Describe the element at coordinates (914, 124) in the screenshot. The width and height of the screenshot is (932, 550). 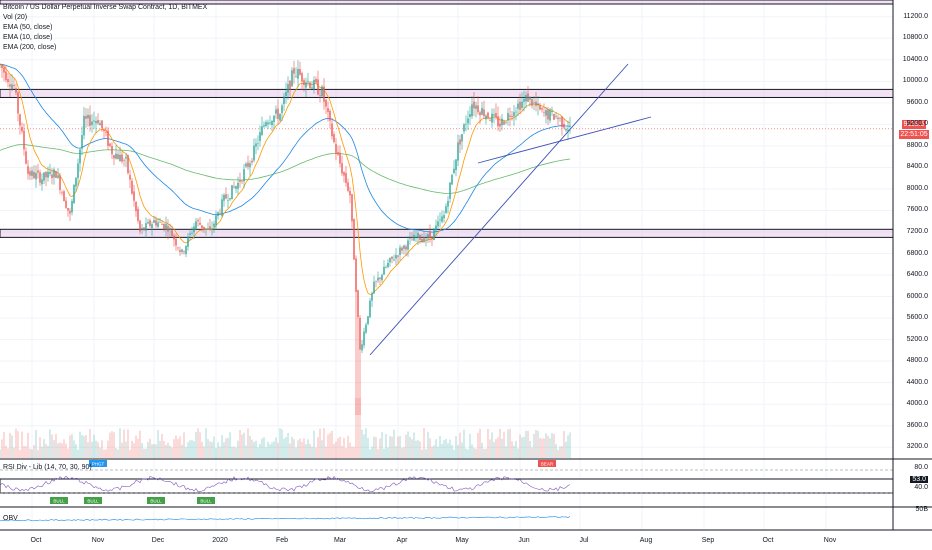
I see `last-price-tag: 9118.5` at that location.